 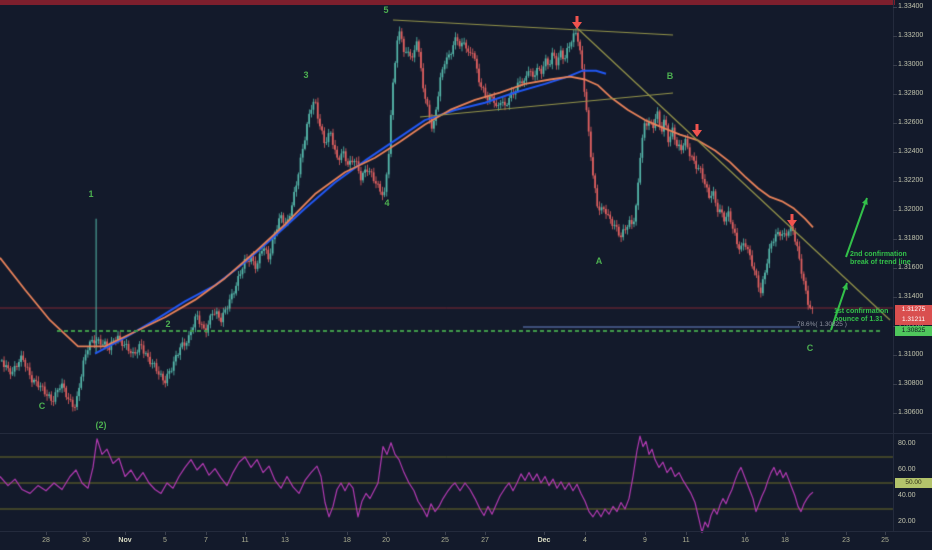 What do you see at coordinates (913, 310) in the screenshot?
I see `price-tag-red: 1.31275` at bounding box center [913, 310].